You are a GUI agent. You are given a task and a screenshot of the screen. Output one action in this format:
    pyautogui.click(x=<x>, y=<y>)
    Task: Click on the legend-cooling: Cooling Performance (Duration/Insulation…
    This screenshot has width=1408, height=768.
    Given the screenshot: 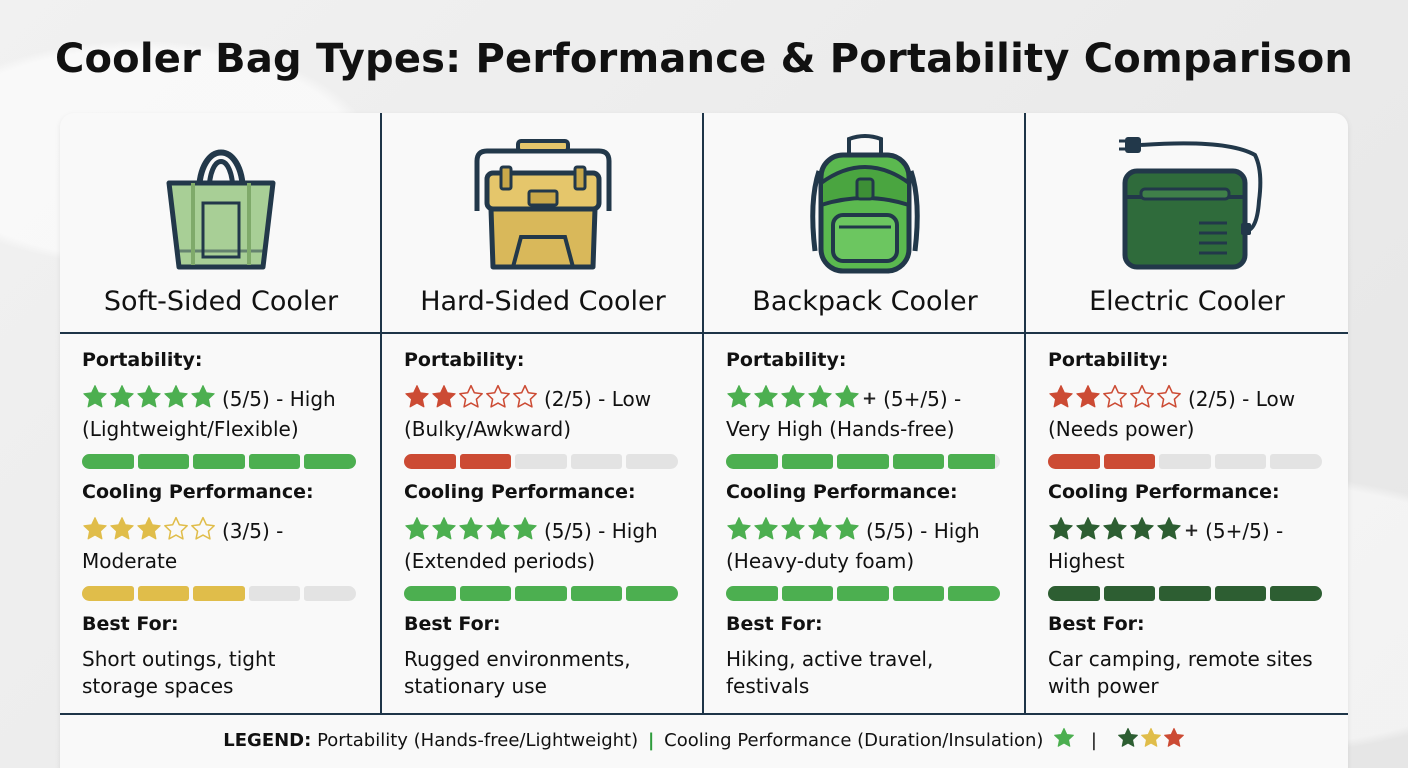 What is the action you would take?
    pyautogui.click(x=854, y=740)
    